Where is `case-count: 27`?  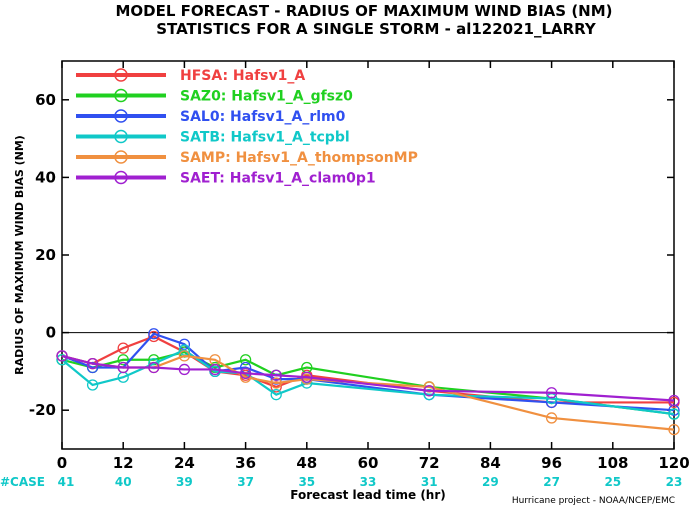 case-count: 27 is located at coordinates (551, 482).